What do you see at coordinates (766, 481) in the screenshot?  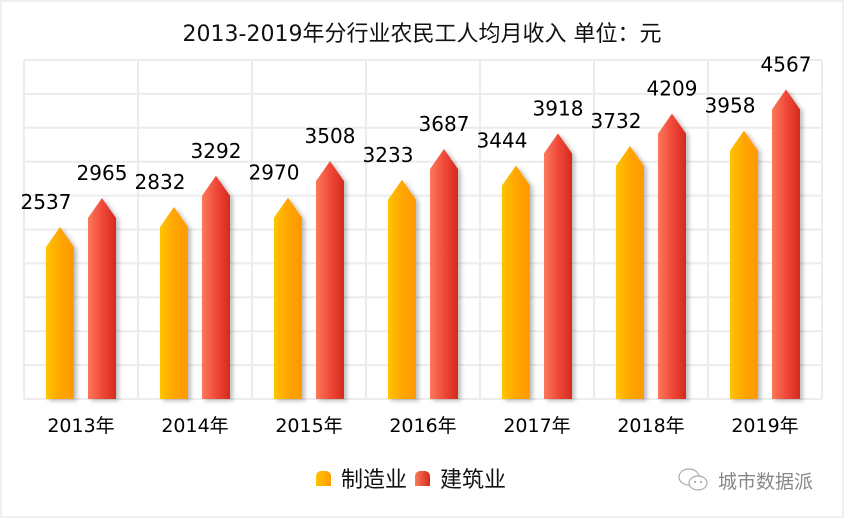 I see `watermark-text: 城市数据派` at bounding box center [766, 481].